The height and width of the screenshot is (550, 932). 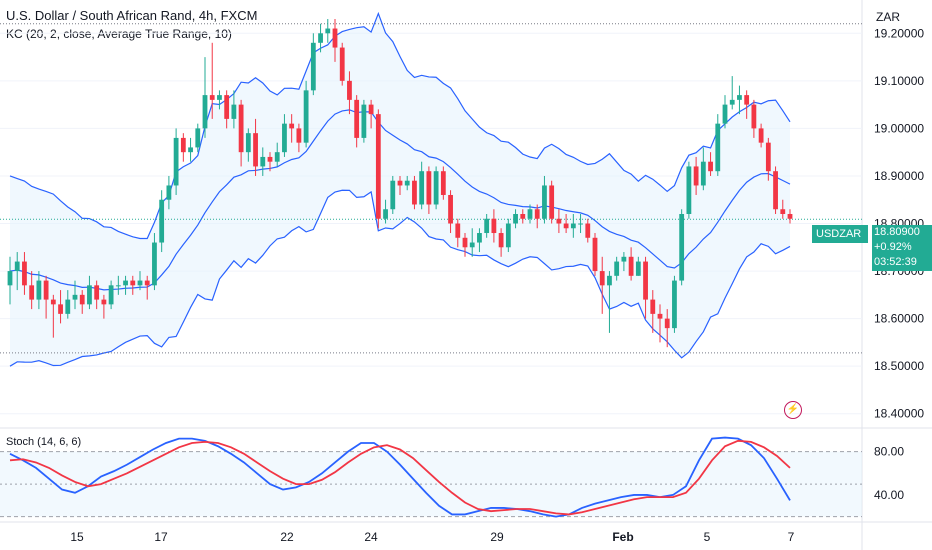 I want to click on last-price: 18.80900, so click(x=897, y=232).